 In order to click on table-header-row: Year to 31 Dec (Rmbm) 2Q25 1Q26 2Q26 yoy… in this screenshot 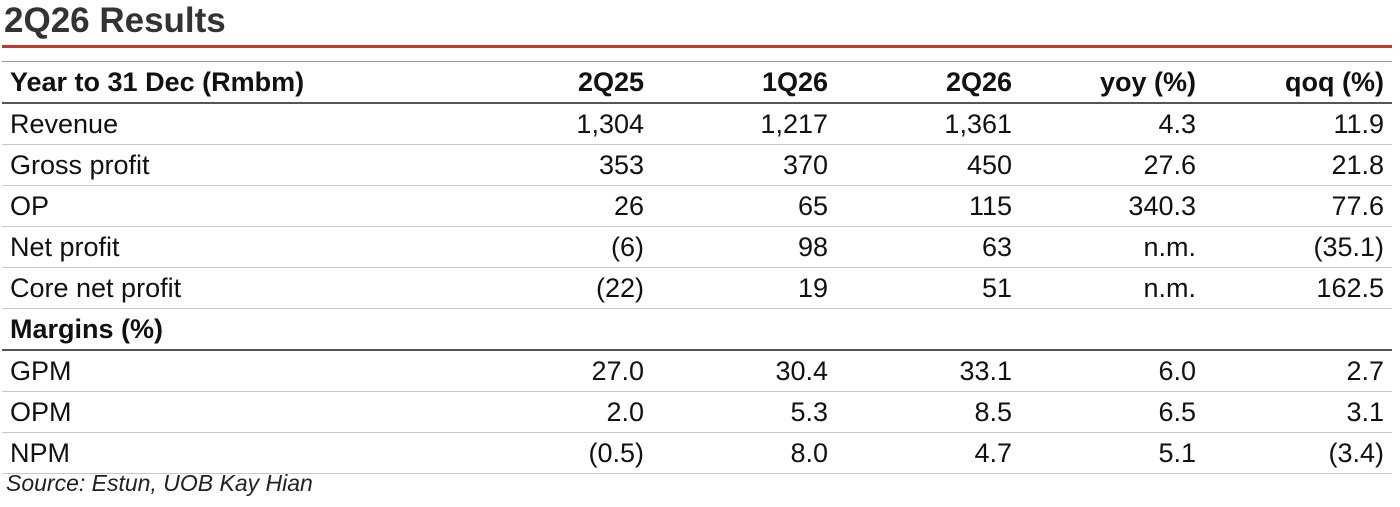, I will do `click(697, 82)`.